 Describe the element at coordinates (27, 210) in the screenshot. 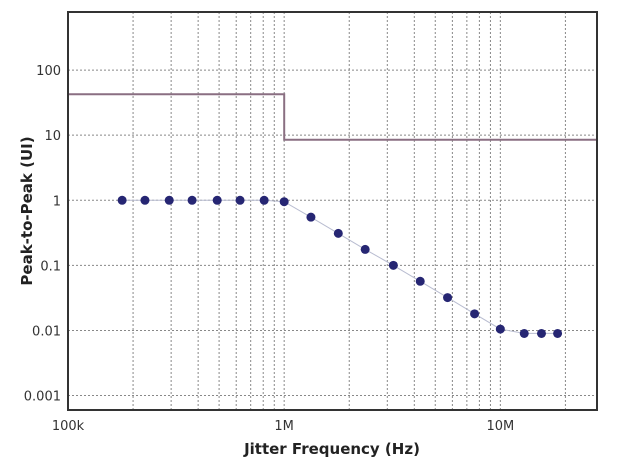

I see `y-axis-label: Peak-to-Peak (UI)` at that location.